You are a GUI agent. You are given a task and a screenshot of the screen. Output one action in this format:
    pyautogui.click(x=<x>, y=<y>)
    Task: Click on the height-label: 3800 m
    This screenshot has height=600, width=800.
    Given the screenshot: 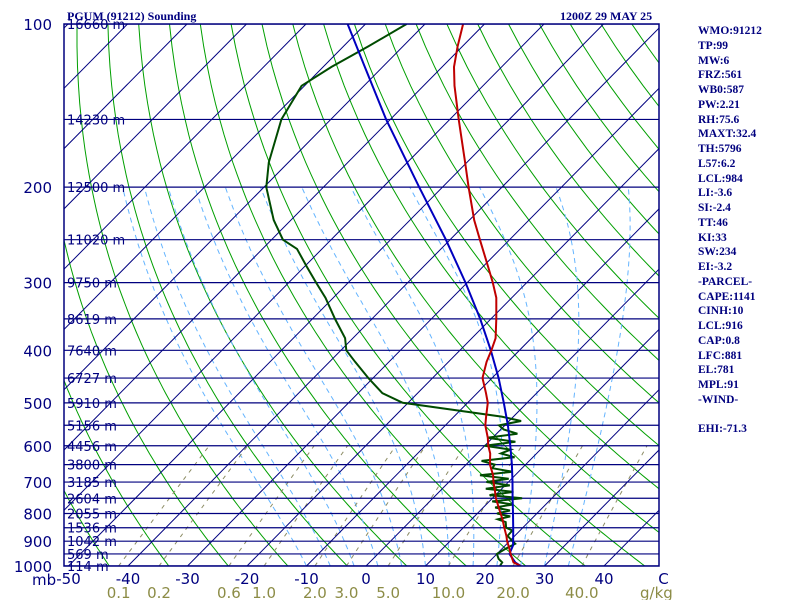 What is the action you would take?
    pyautogui.click(x=92, y=466)
    